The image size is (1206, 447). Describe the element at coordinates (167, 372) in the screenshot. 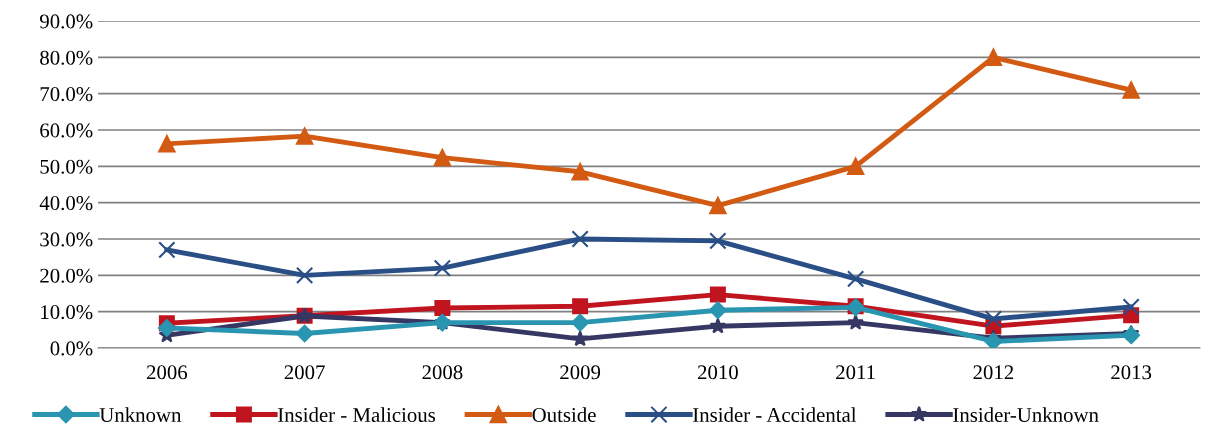

I see `x-tick-label: 2006` at that location.